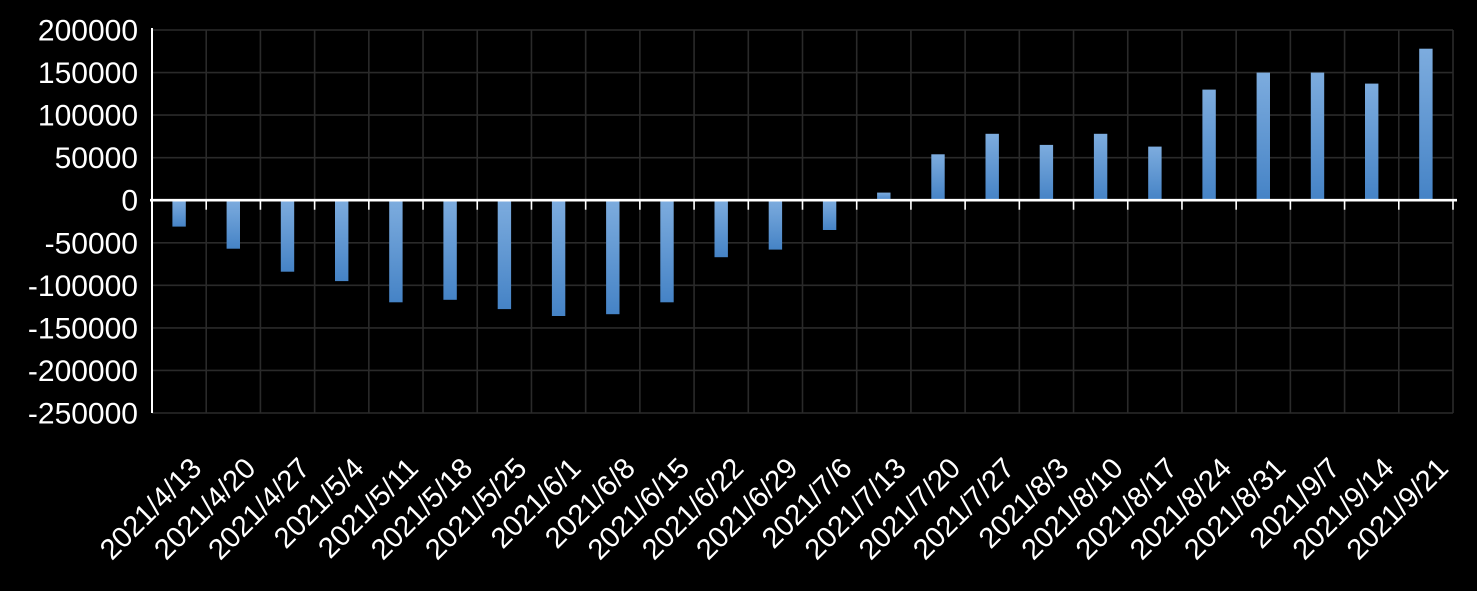  Describe the element at coordinates (91, 243) in the screenshot. I see `y-tick-label: -50000` at that location.